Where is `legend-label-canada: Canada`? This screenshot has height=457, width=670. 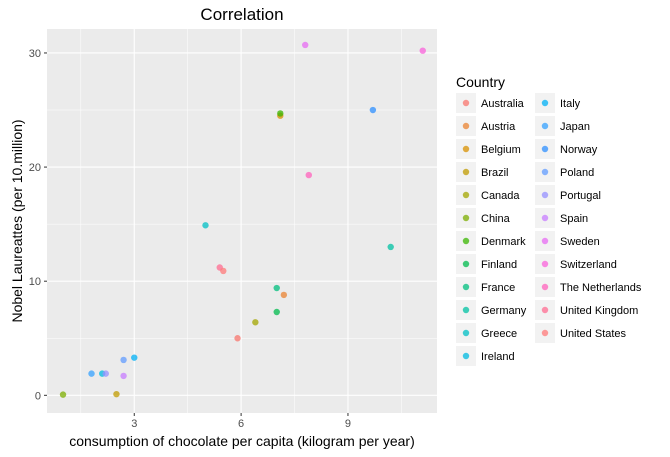
legend-label-canada: Canada is located at coordinates (500, 196).